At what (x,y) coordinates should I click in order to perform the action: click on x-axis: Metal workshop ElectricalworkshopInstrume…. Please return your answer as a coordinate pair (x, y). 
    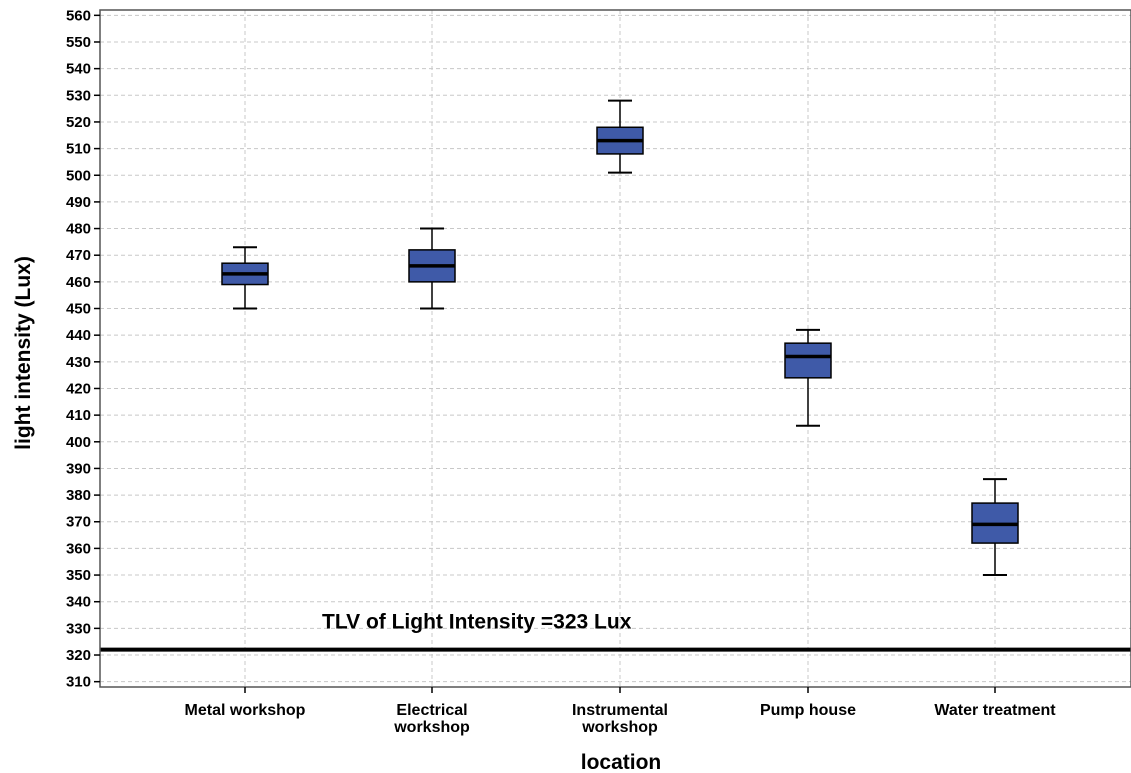
    Looking at the image, I should click on (620, 711).